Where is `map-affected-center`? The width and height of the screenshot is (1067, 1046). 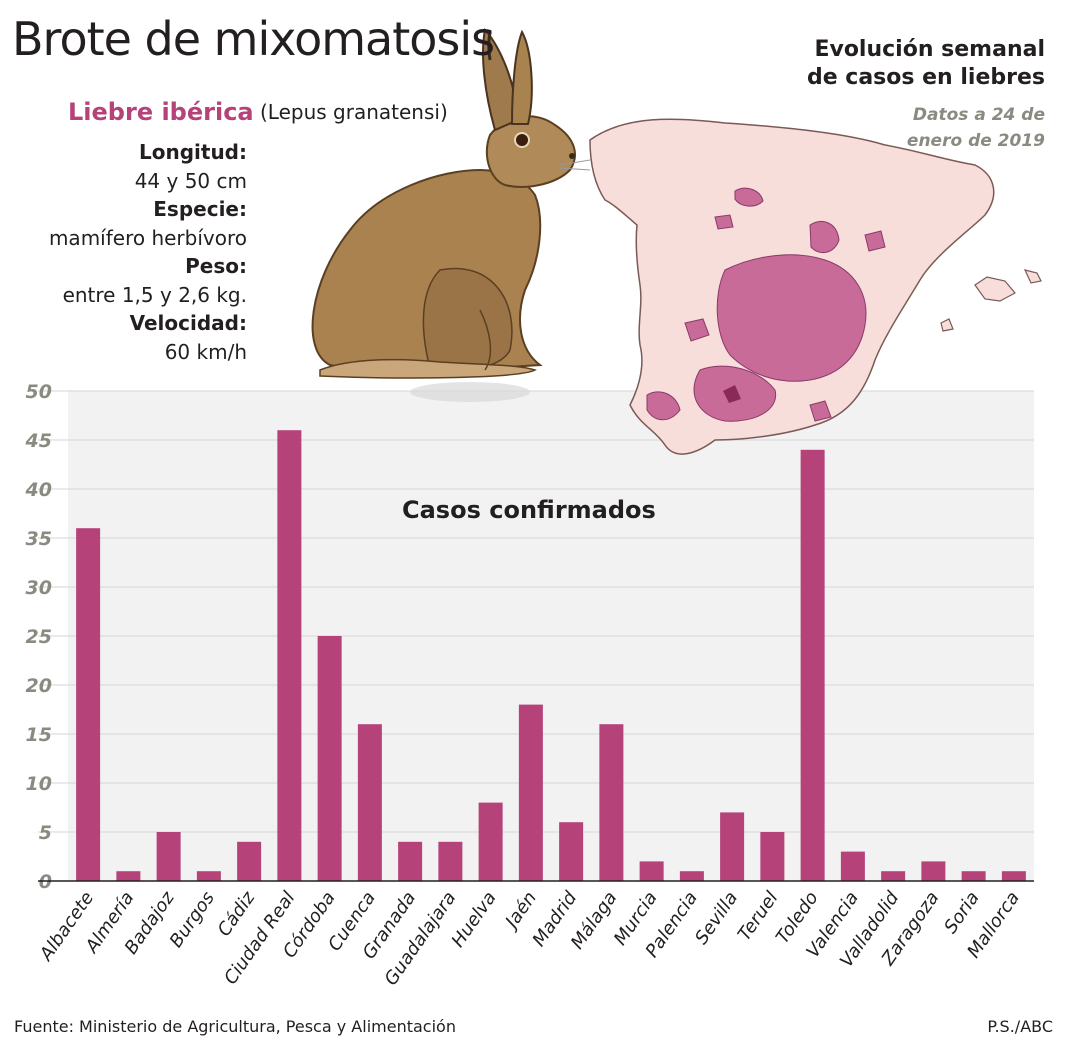 map-affected-center is located at coordinates (791, 318).